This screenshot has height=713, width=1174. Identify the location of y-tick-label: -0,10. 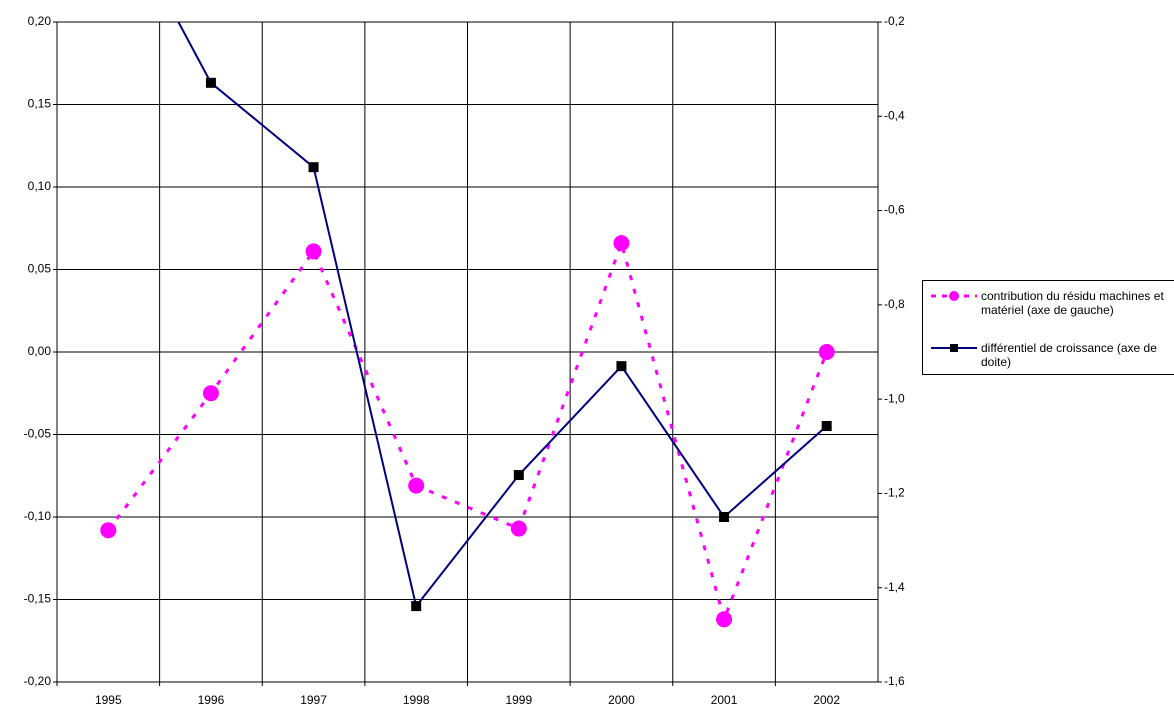
(38, 516).